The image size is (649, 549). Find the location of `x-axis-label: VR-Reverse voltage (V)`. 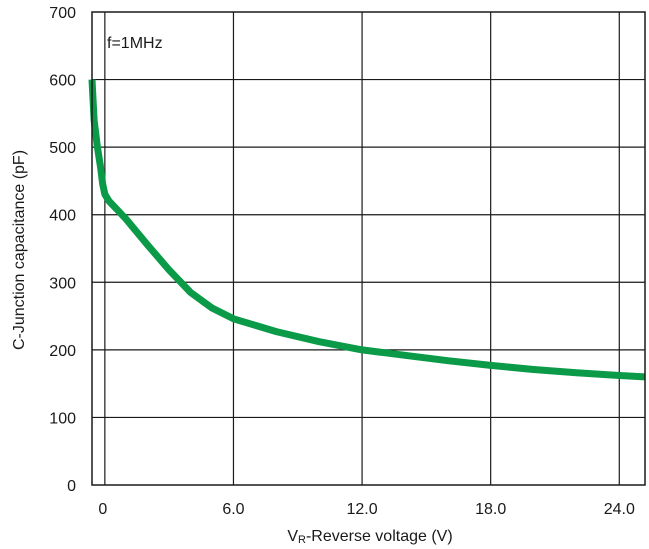

x-axis-label: VR-Reverse voltage (V) is located at coordinates (369, 537).